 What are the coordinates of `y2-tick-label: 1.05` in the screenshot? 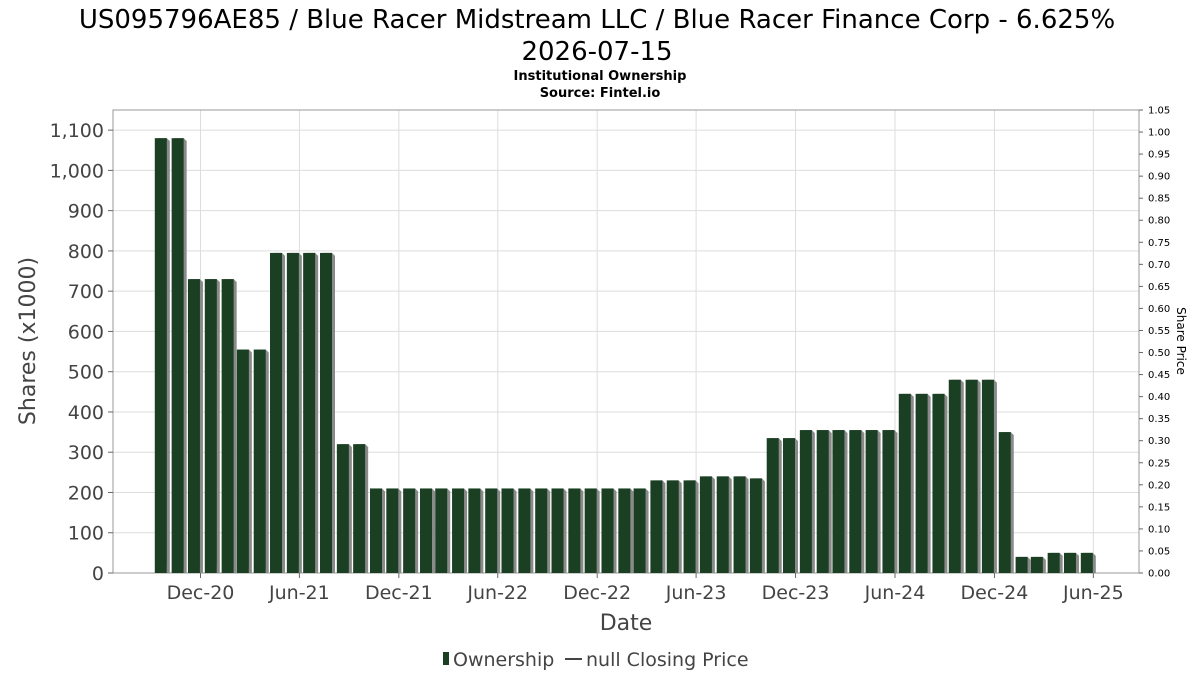 It's located at (1159, 111).